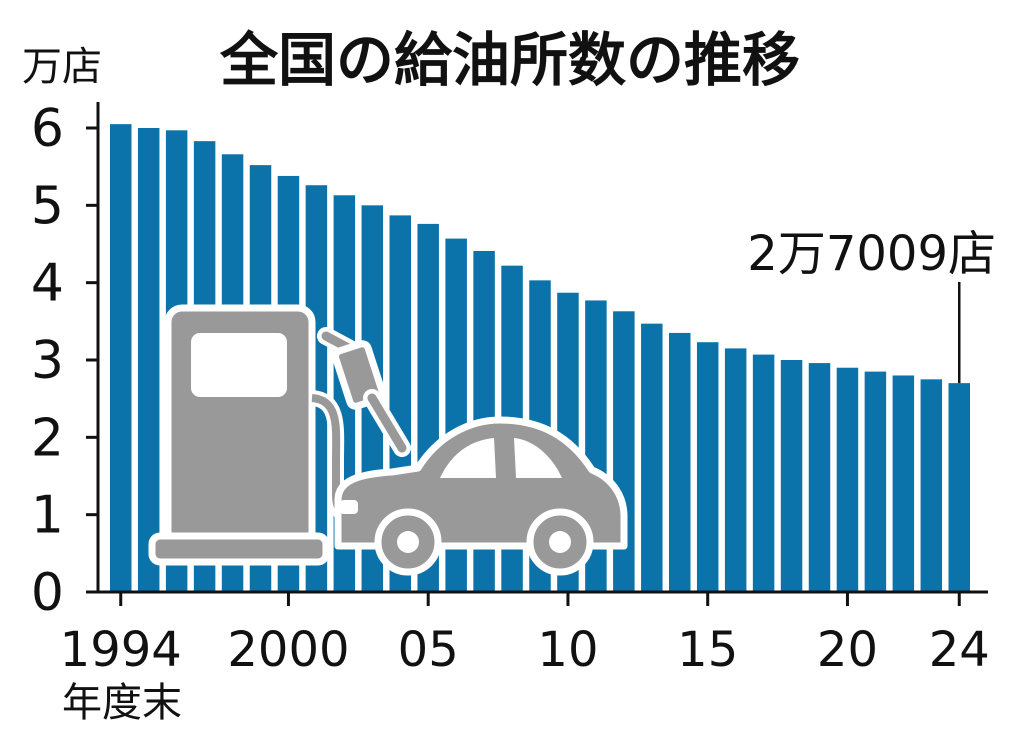 This screenshot has width=1024, height=740. What do you see at coordinates (122, 703) in the screenshot?
I see `x-axis-label: 年度末` at bounding box center [122, 703].